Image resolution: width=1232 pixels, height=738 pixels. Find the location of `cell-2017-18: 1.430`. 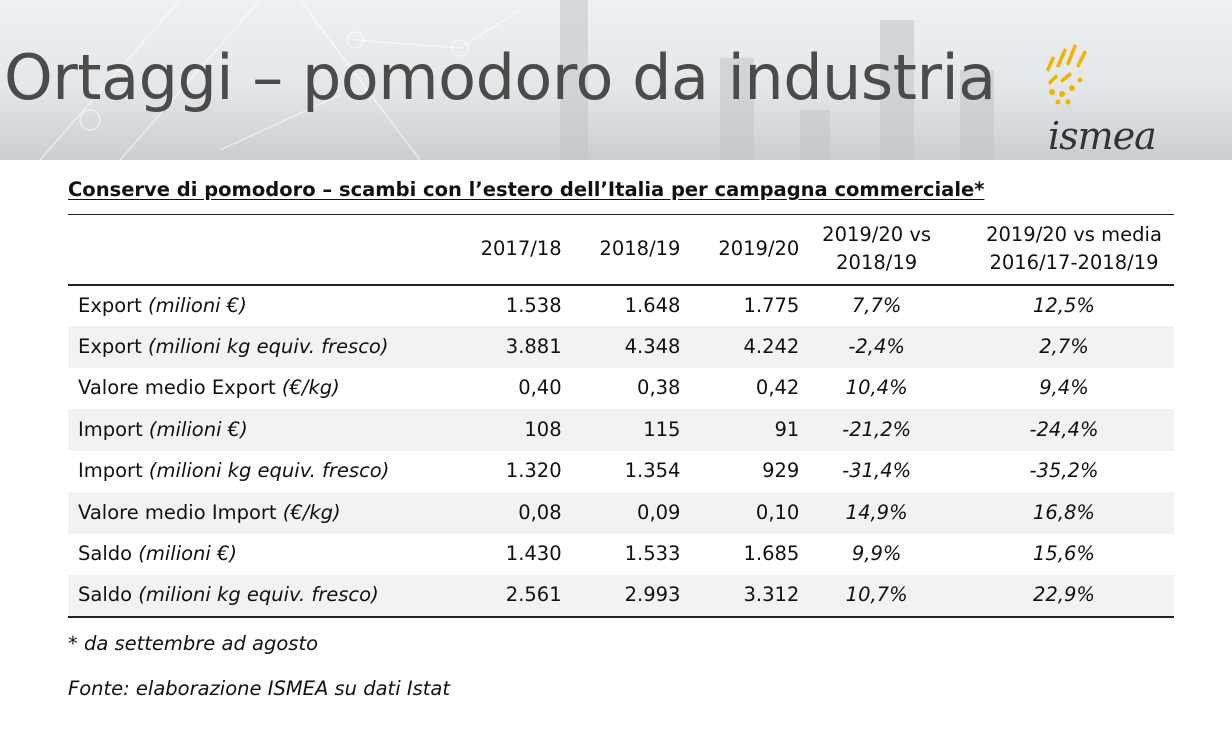

cell-2017-18: 1.430 is located at coordinates (533, 554).